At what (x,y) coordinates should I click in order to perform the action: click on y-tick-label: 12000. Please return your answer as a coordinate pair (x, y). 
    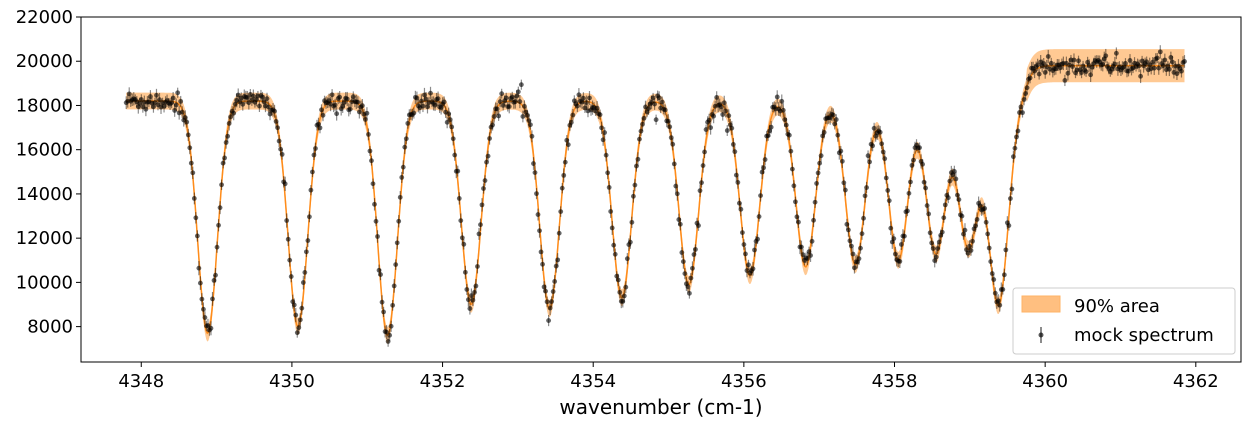
    Looking at the image, I should click on (44, 238).